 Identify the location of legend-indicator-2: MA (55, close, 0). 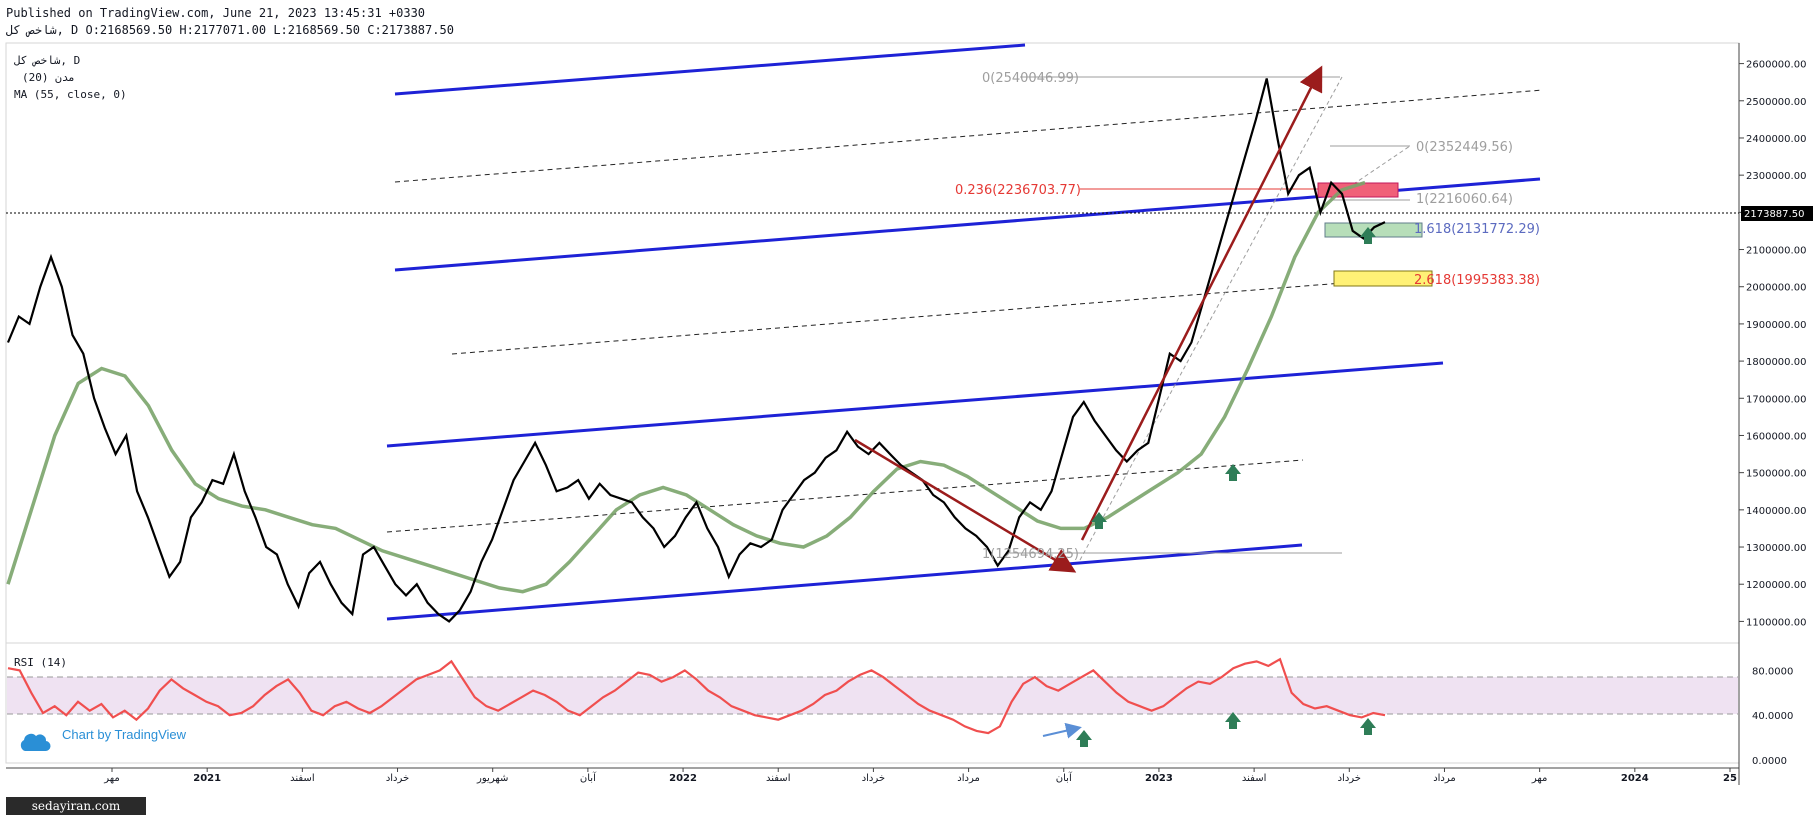
(70, 94).